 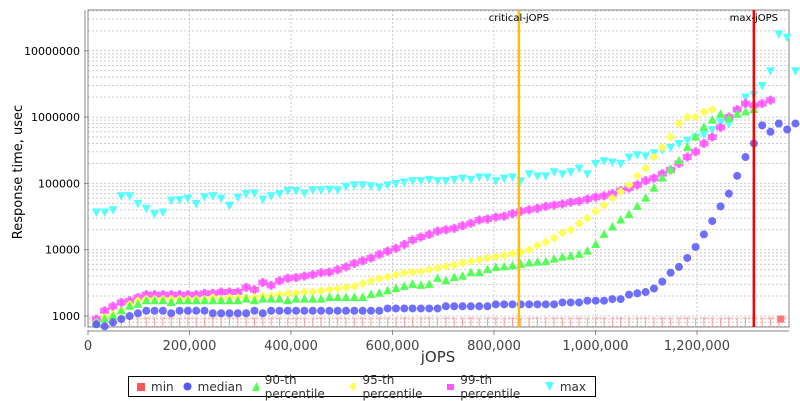 I want to click on y-axis-label: Response time, usec, so click(x=18, y=172).